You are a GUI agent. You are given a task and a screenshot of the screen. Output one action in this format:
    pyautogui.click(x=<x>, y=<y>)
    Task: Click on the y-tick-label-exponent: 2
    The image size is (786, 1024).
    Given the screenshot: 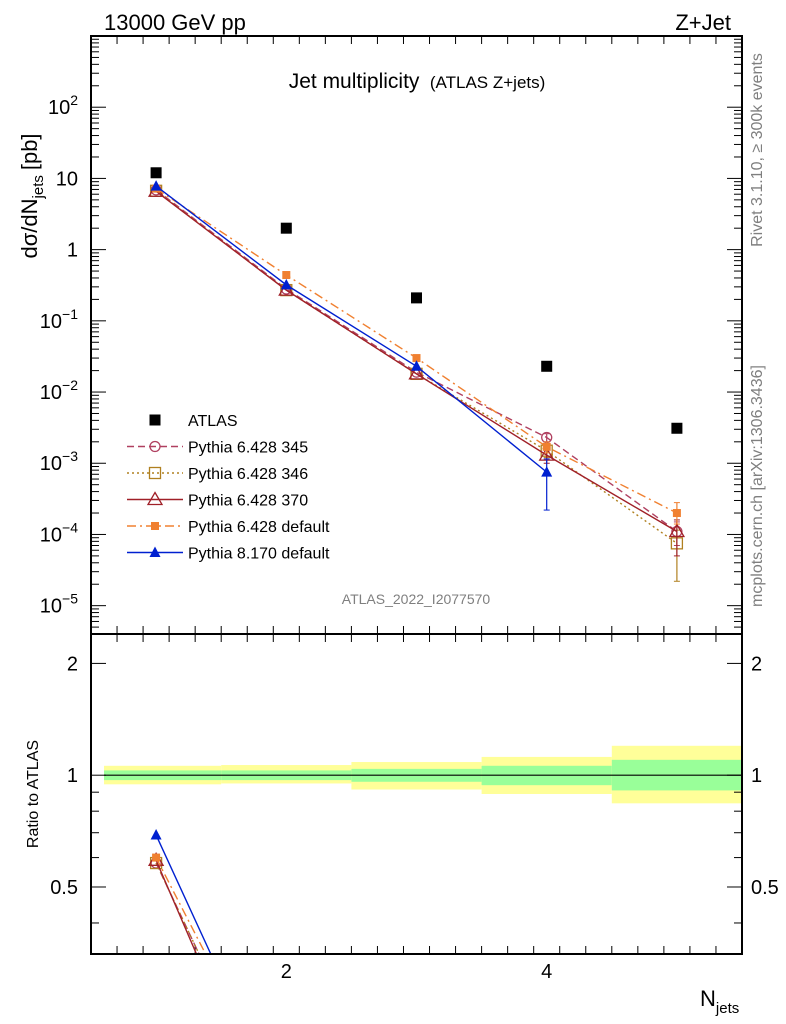 What is the action you would take?
    pyautogui.click(x=74, y=100)
    